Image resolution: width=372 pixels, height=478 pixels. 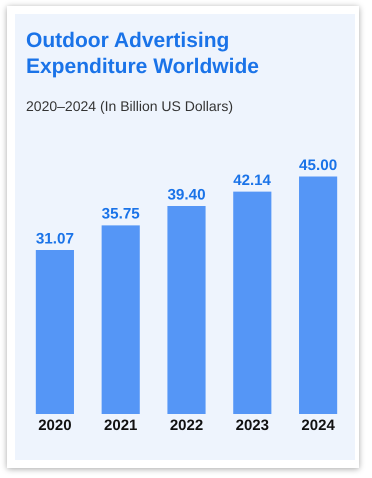 I want to click on x-tick-label: 2022, so click(x=187, y=425).